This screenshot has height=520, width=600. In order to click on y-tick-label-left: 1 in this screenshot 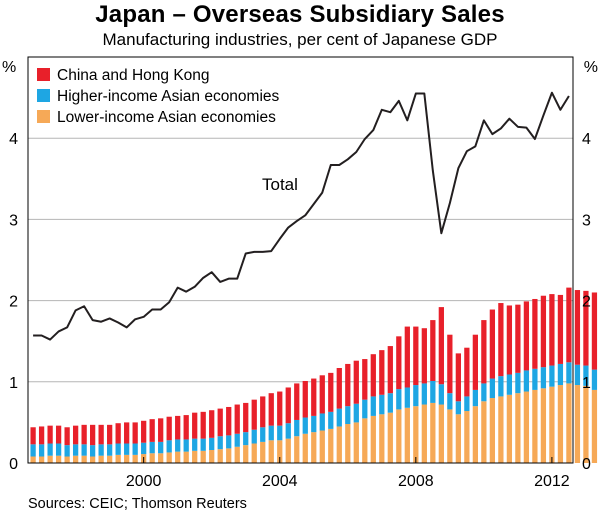, I will do `click(13, 383)`.